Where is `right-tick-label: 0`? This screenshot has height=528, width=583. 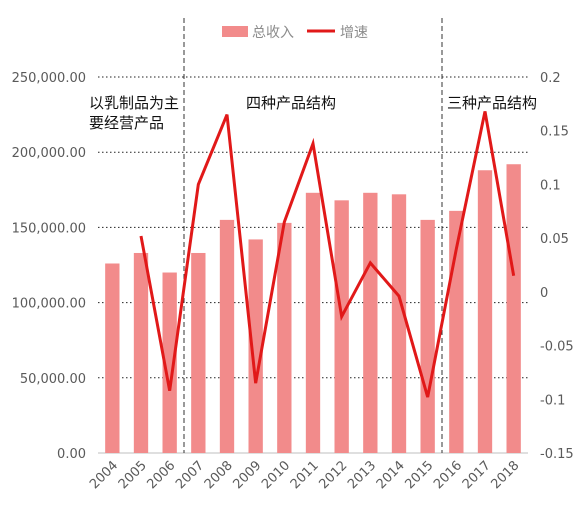
right-tick-label: 0 is located at coordinates (544, 293).